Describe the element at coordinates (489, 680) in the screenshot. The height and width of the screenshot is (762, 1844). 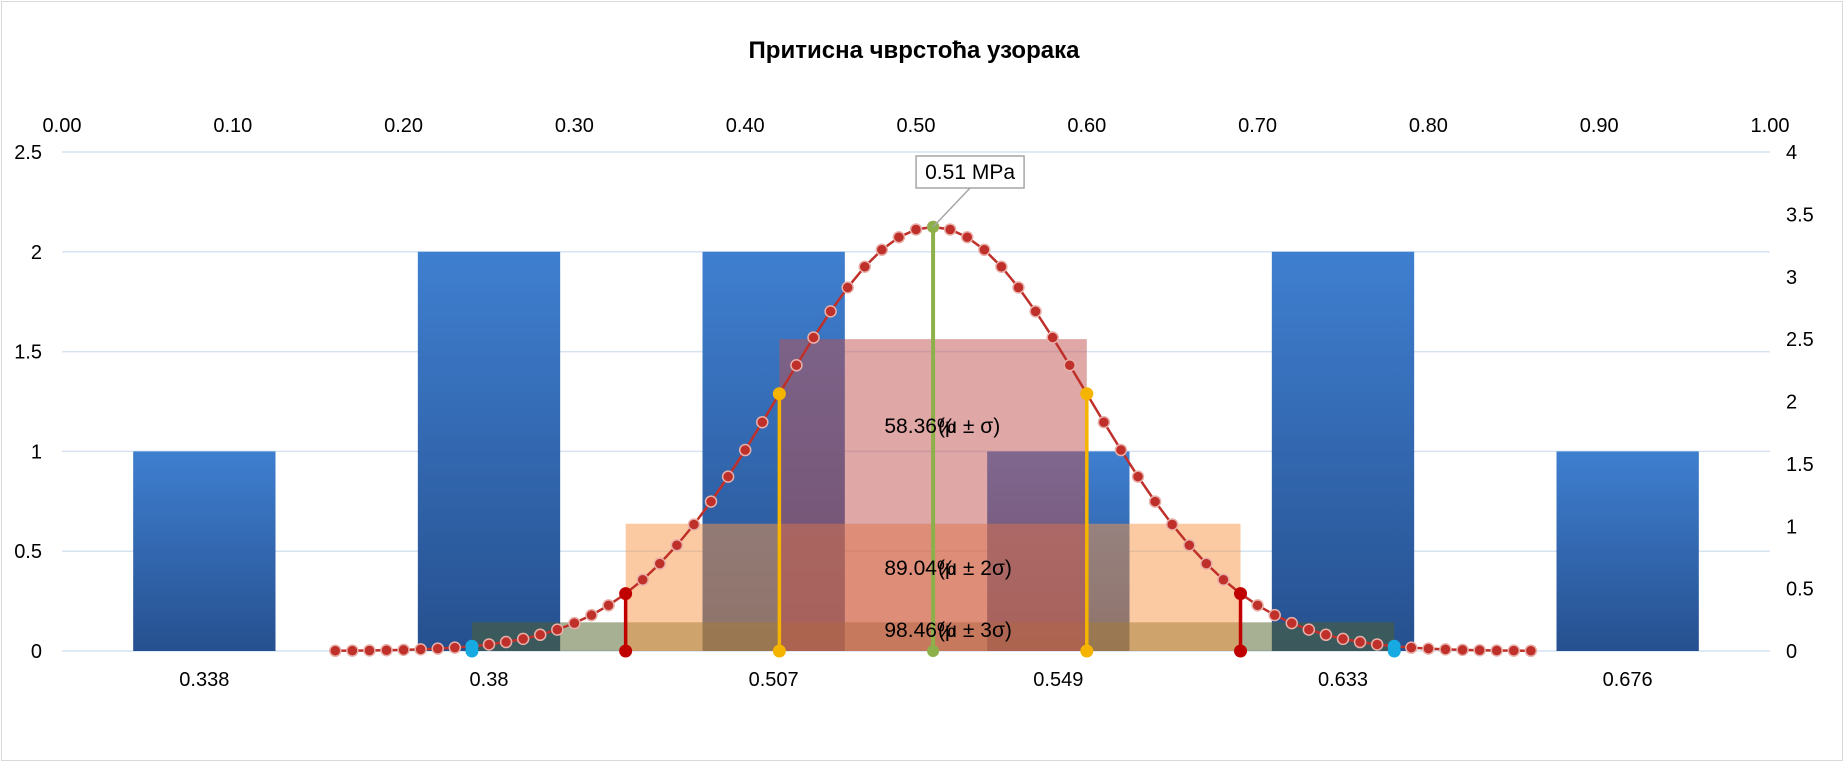
I see `x-category-label: 0.38` at that location.